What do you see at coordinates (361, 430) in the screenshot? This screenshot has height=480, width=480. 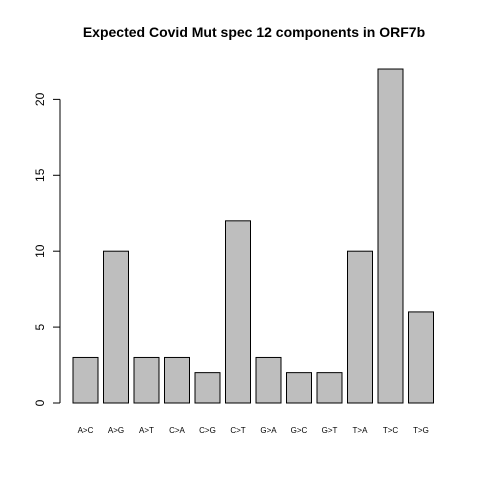 I see `x-category-label: T>A` at bounding box center [361, 430].